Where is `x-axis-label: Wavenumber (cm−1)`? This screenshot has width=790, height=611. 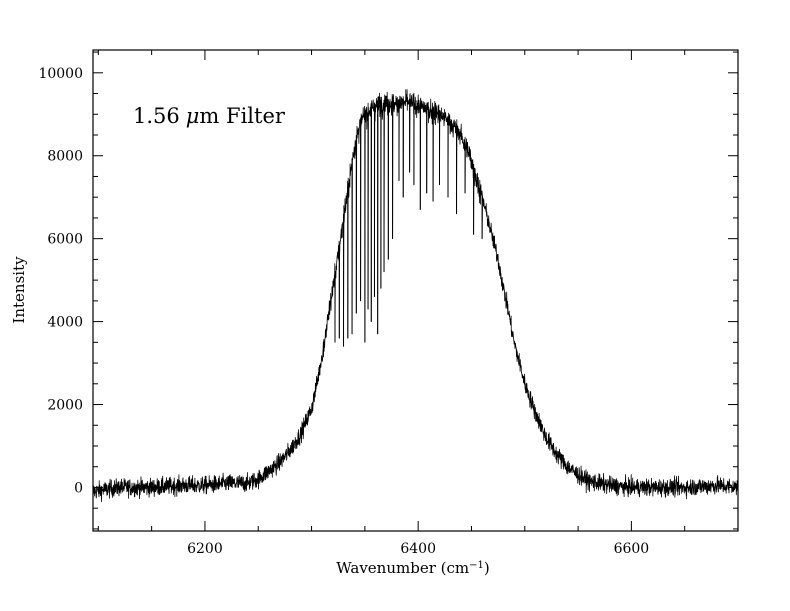 x-axis-label: Wavenumber (cm−1) is located at coordinates (412, 568).